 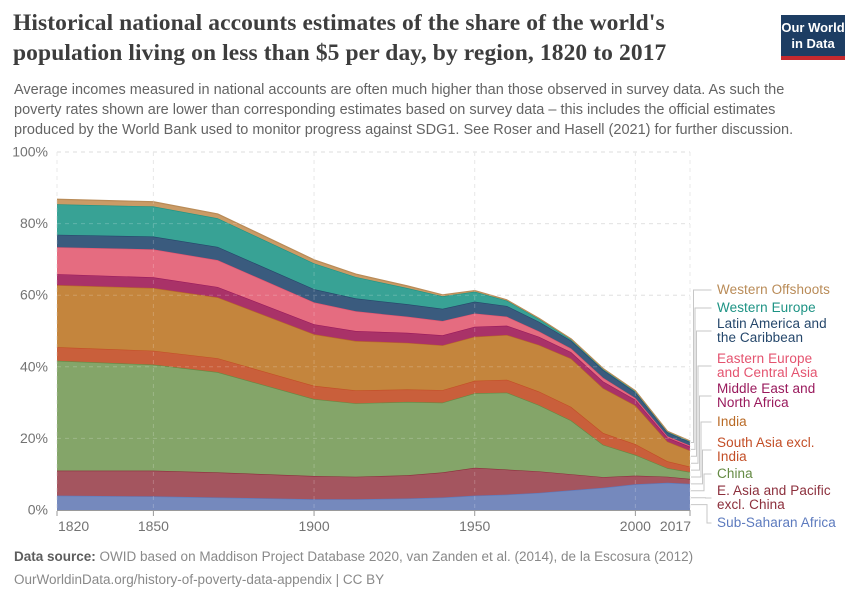 I want to click on legend-item-line: Western Offshoots, so click(x=774, y=289).